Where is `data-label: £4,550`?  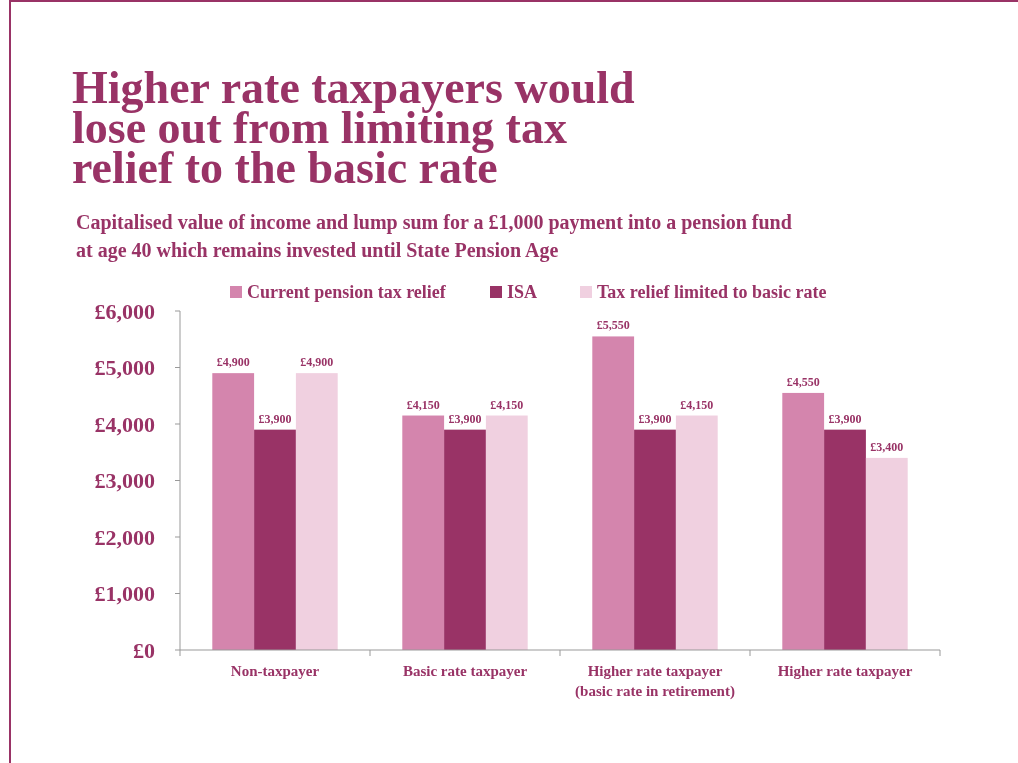
data-label: £4,550 is located at coordinates (803, 381).